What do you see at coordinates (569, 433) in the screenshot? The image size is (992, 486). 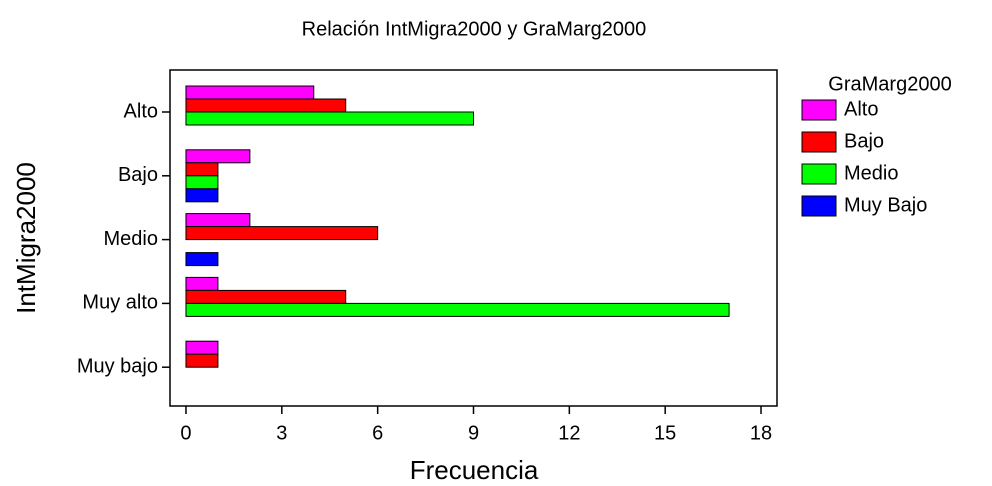 I see `x-tick-label: 12` at bounding box center [569, 433].